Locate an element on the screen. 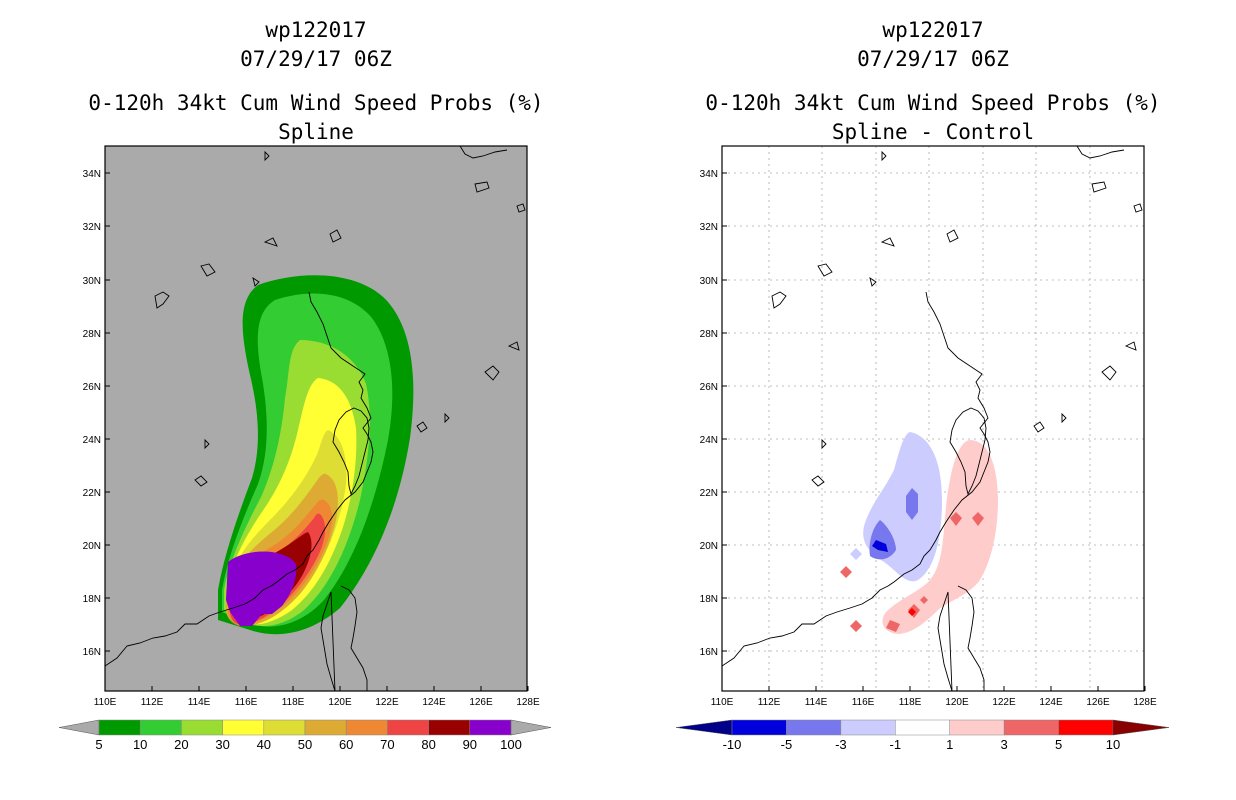  left-product-title: 0-120h 34kt Cum Wind Speed Probs (%) is located at coordinates (316, 103).